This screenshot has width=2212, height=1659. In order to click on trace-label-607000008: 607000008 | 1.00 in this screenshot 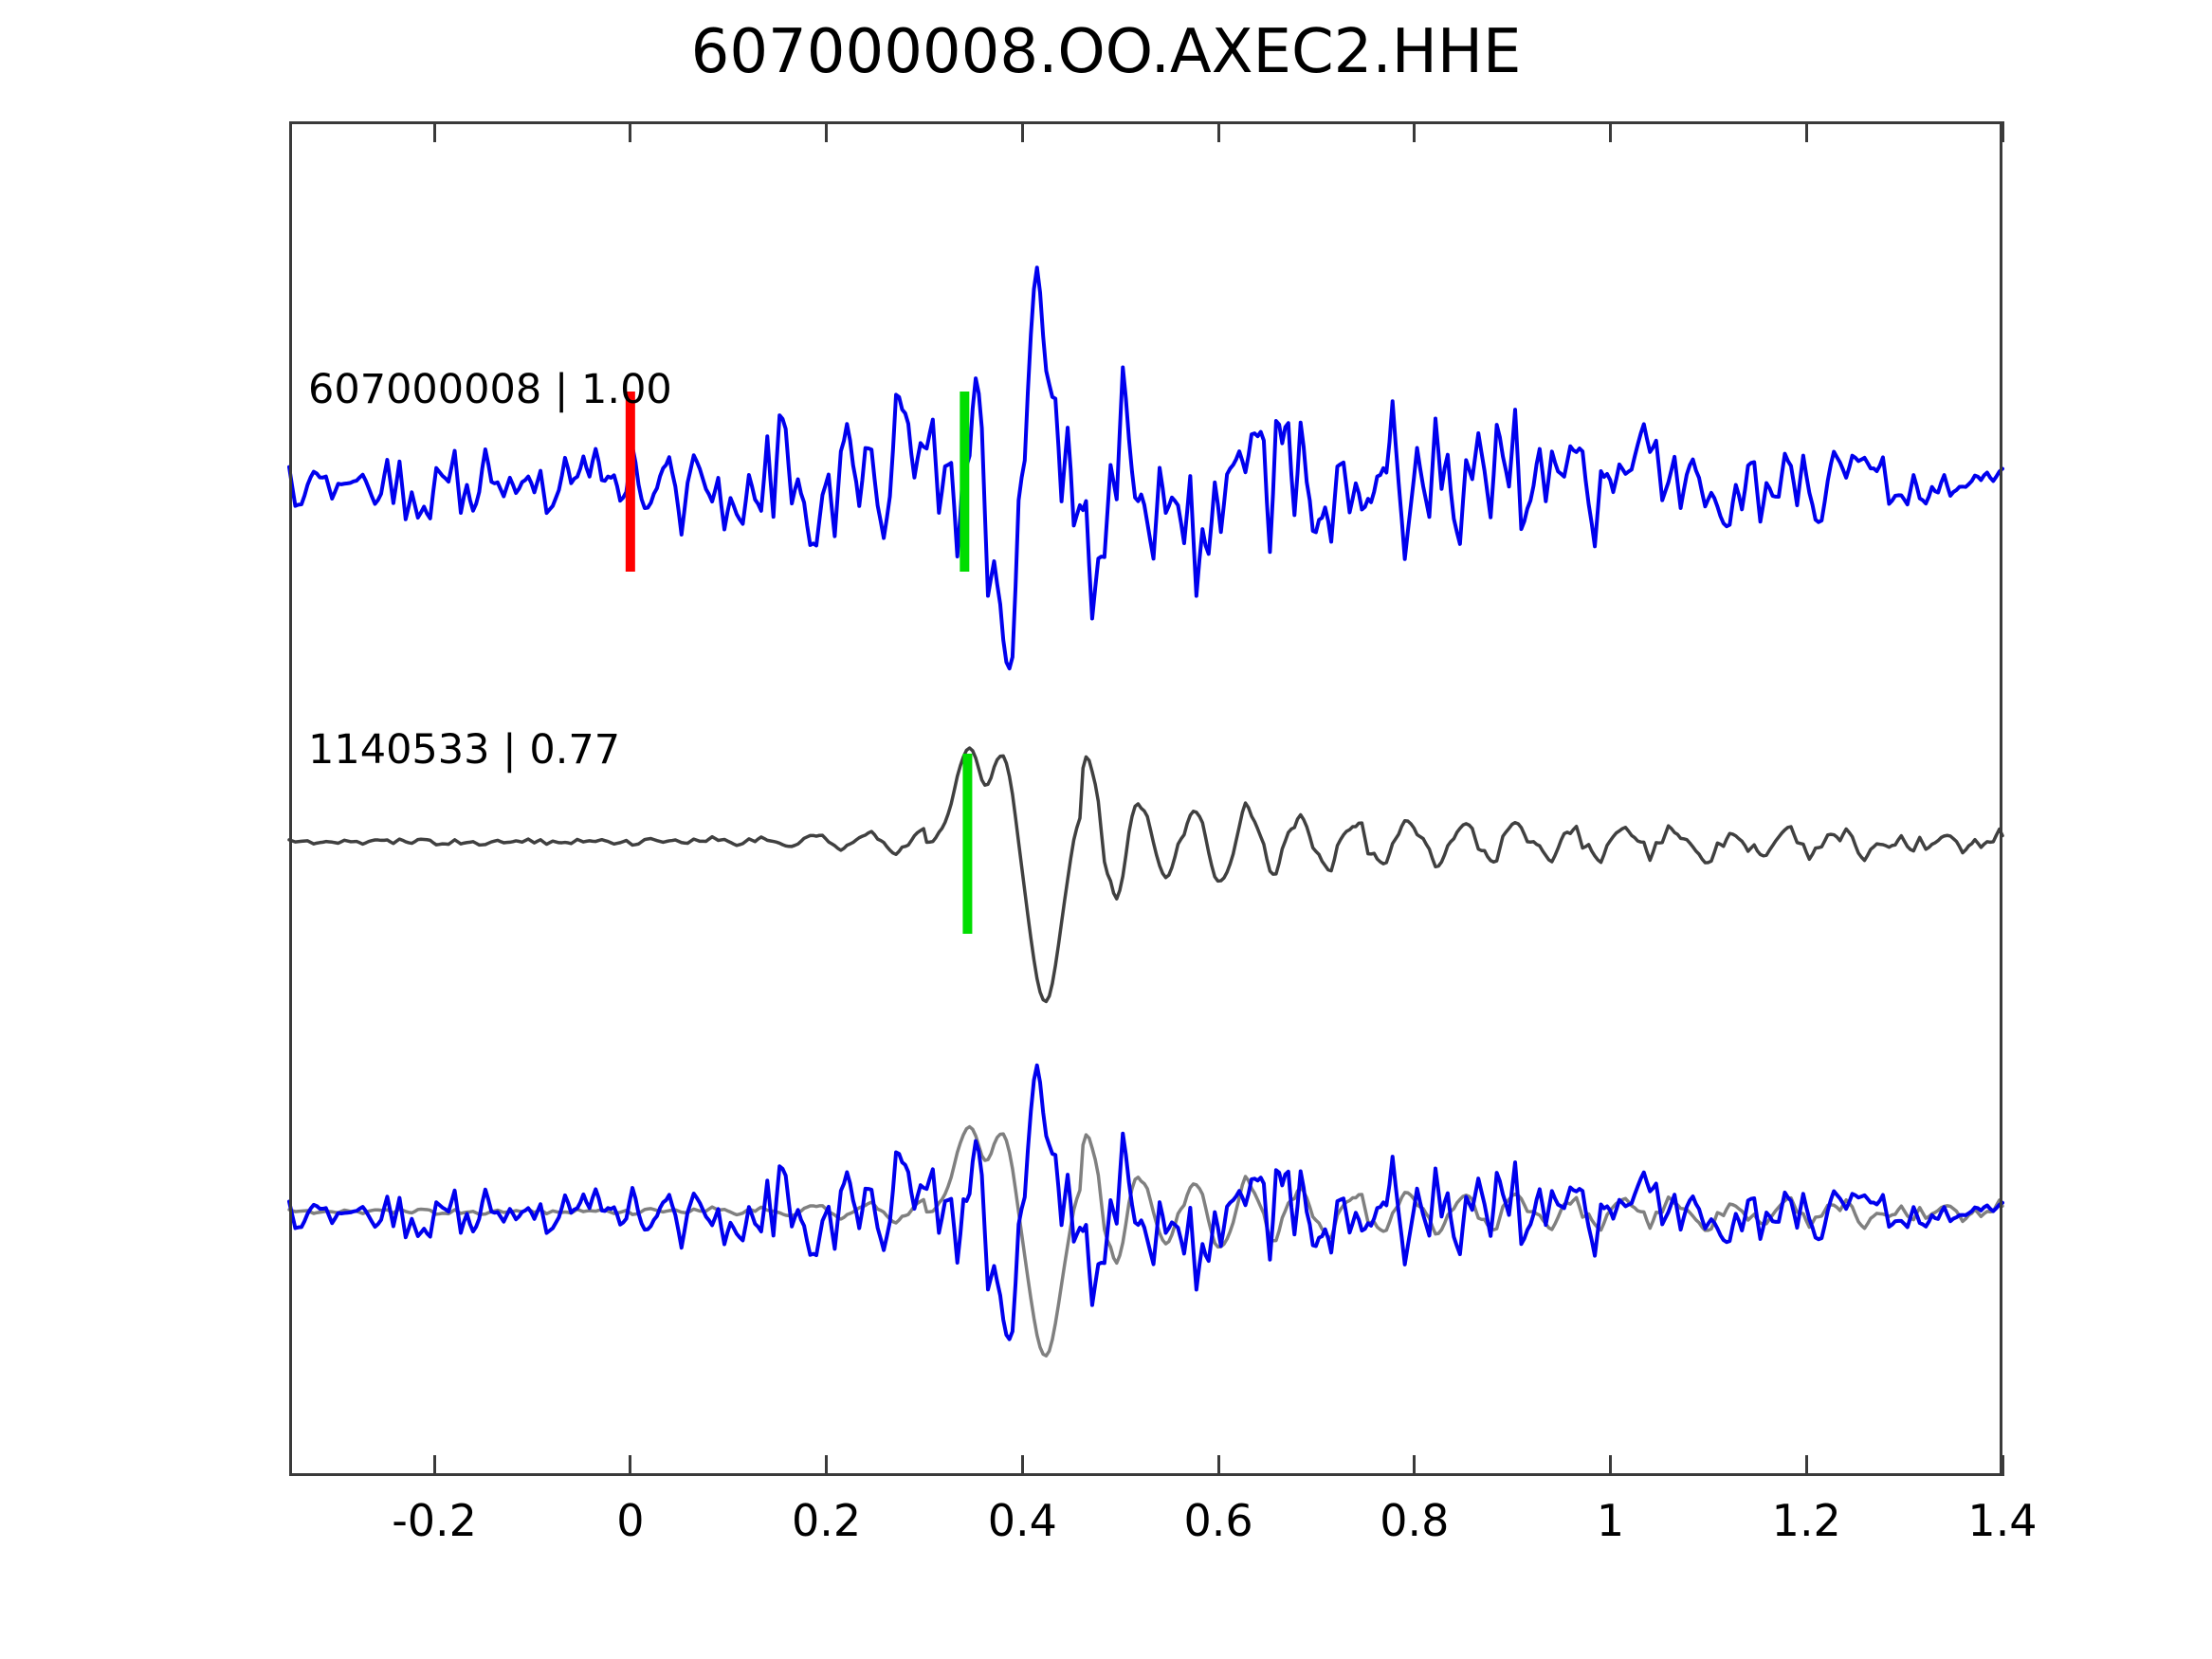, I will do `click(490, 389)`.